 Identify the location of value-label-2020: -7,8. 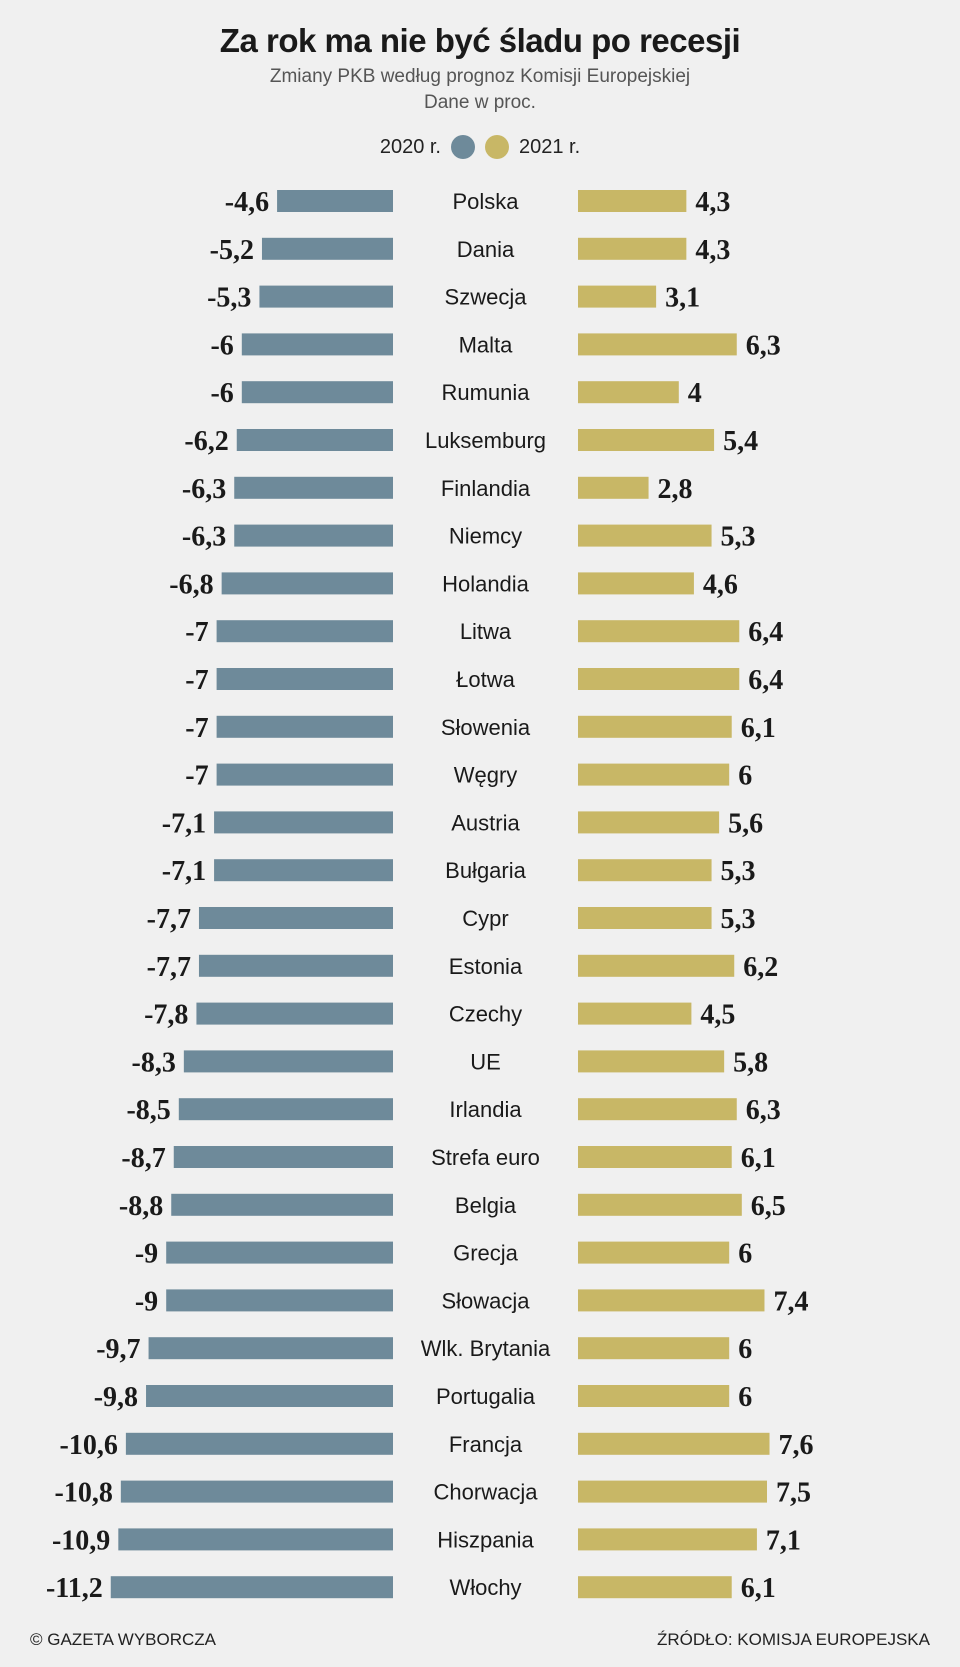
(166, 1015).